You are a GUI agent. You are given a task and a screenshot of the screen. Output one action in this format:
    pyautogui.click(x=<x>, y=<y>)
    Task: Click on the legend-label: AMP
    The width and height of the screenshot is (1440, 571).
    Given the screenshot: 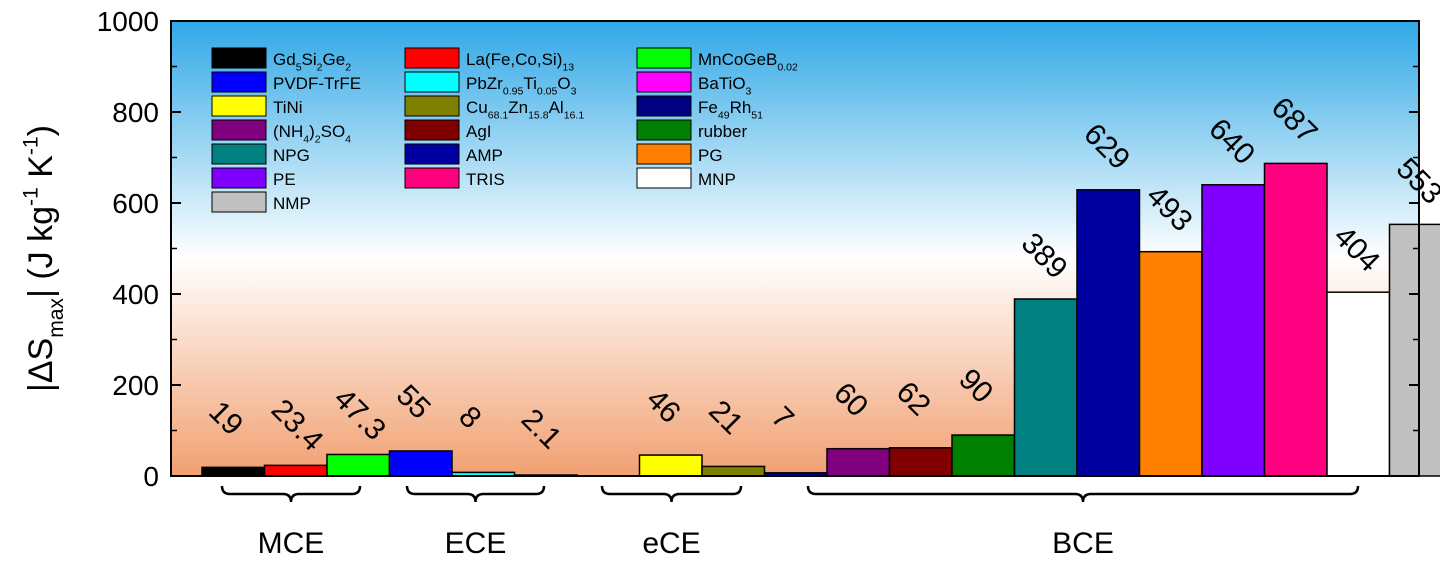 What is the action you would take?
    pyautogui.click(x=484, y=155)
    